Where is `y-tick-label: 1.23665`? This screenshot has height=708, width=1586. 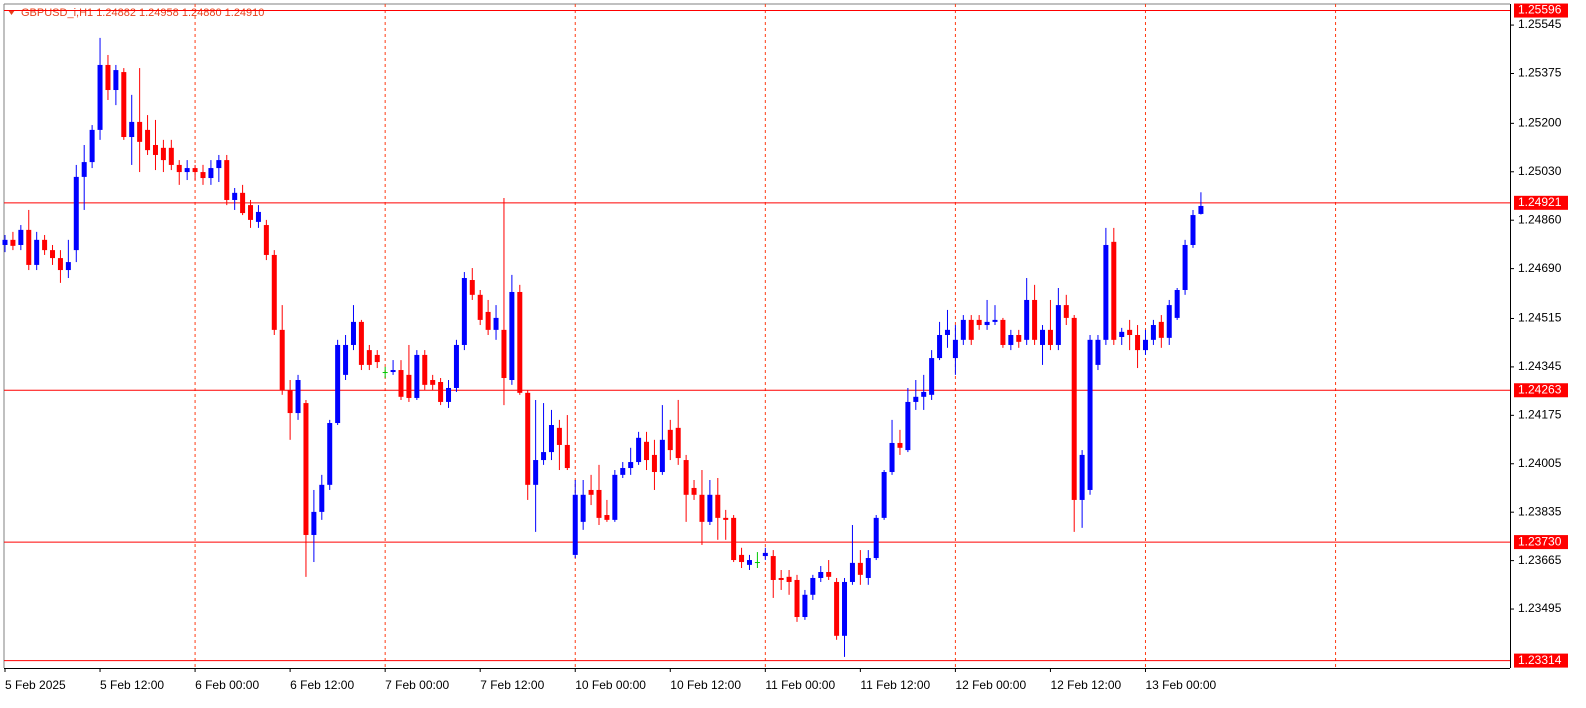 y-tick-label: 1.23665 is located at coordinates (1540, 560).